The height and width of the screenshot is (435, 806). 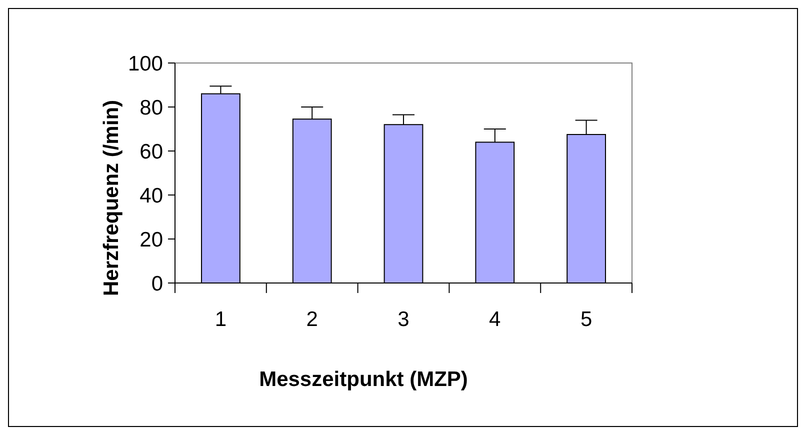 What do you see at coordinates (363, 379) in the screenshot?
I see `x-axis-title: Messzeitpunkt (MZP)` at bounding box center [363, 379].